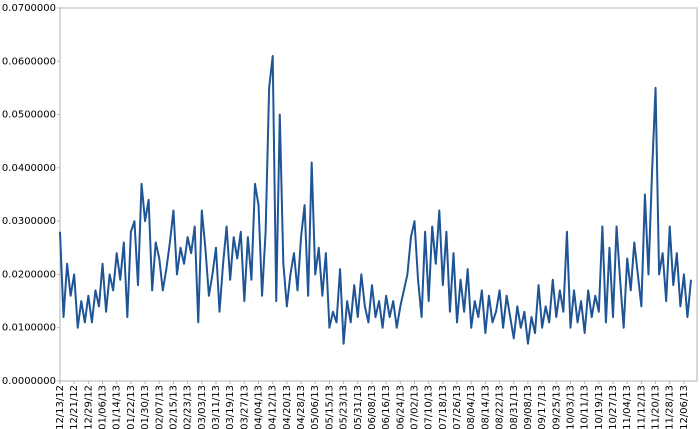 This screenshot has width=700, height=429. I want to click on x-tick-label: 10/11/13, so click(585, 407).